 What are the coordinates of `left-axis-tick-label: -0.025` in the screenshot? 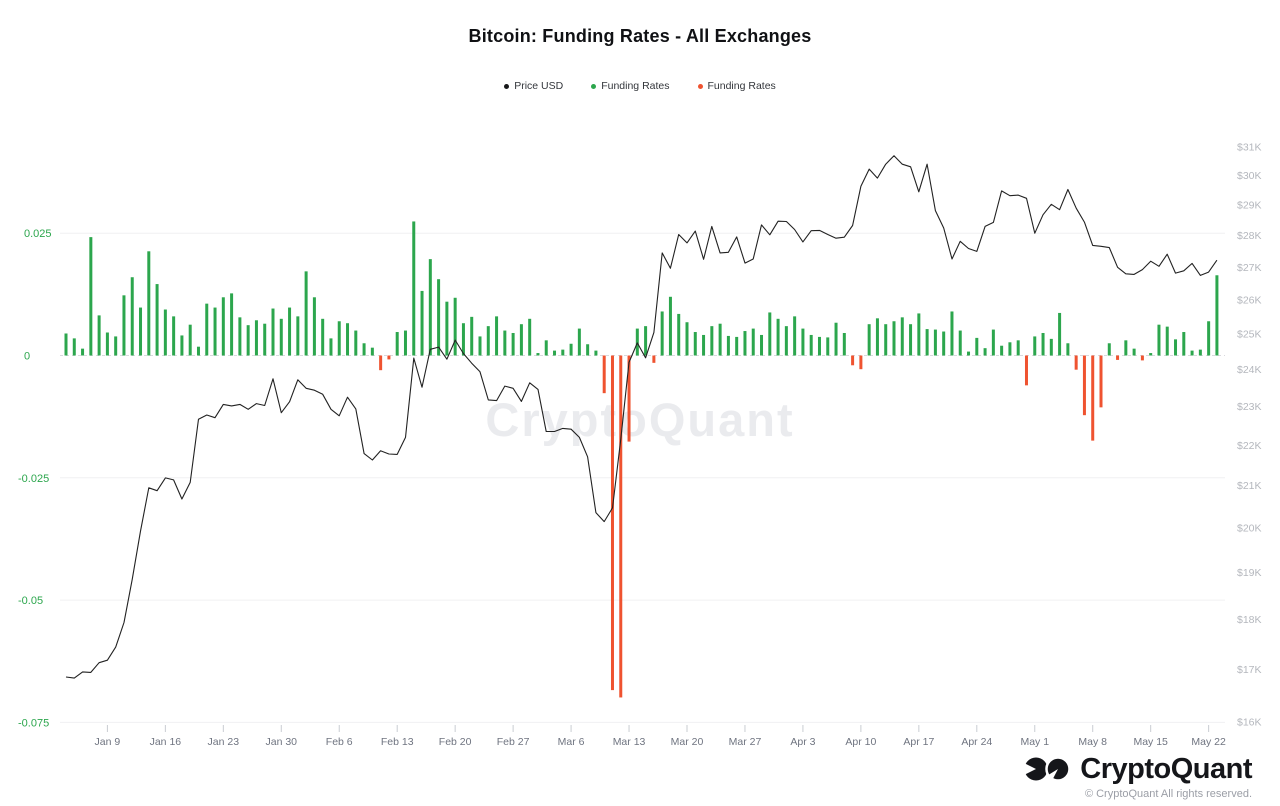 It's located at (33, 479).